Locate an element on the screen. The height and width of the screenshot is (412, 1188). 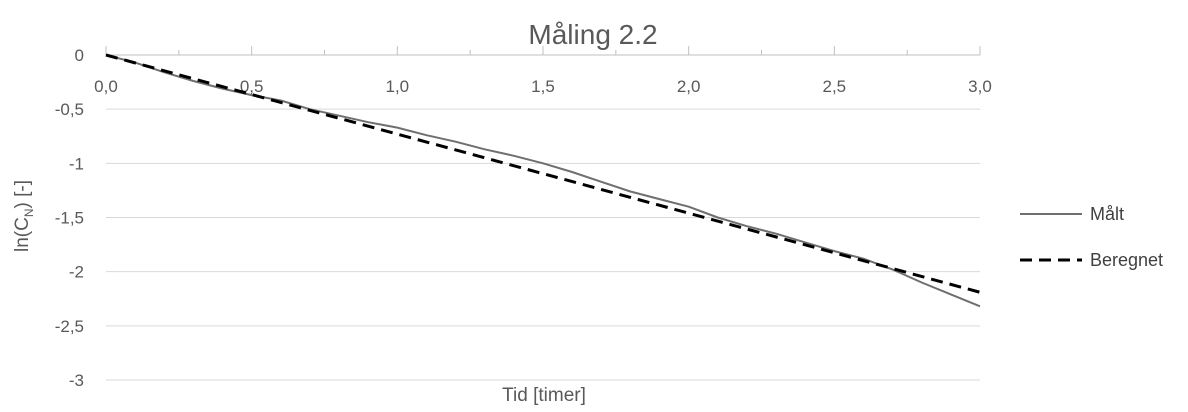
y-tick-label-2: -1 is located at coordinates (76, 163).